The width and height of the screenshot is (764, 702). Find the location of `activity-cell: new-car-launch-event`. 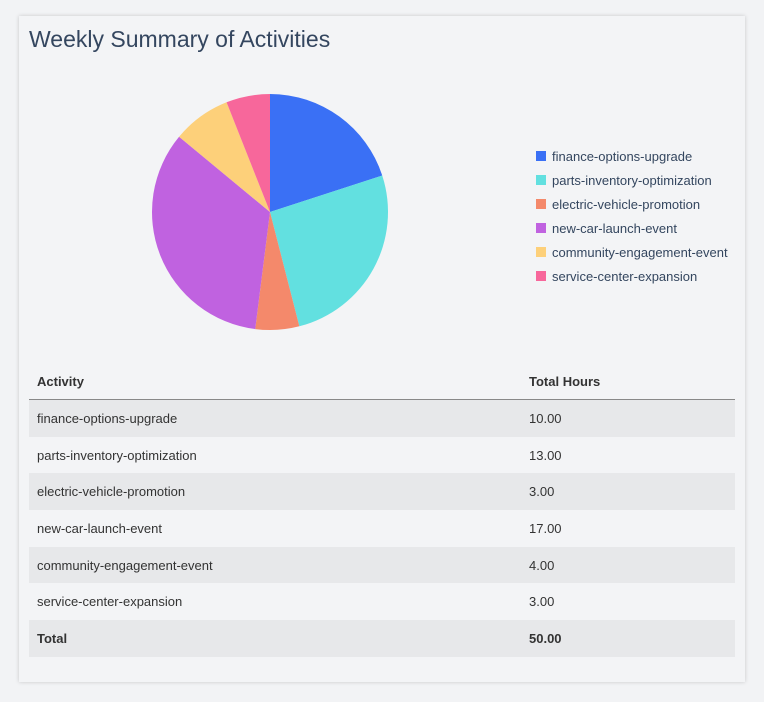

activity-cell: new-car-launch-event is located at coordinates (100, 528).